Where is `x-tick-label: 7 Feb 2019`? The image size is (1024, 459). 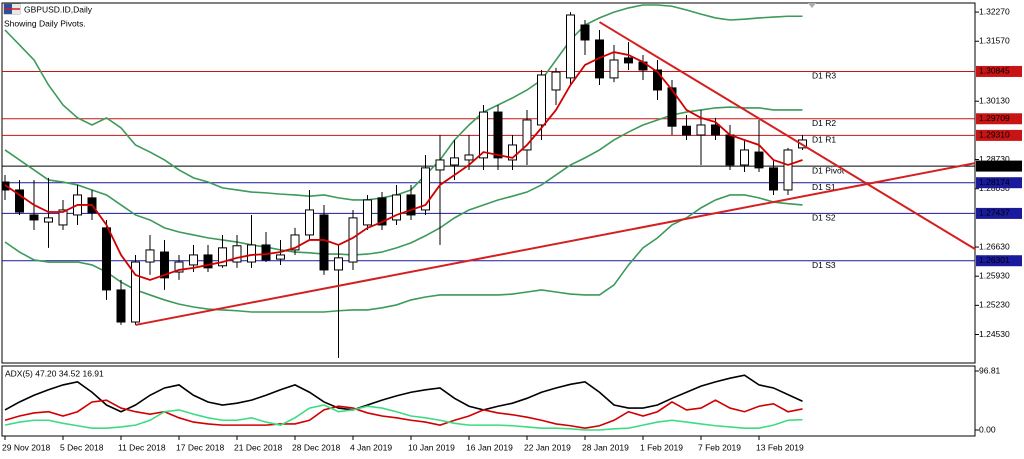 x-tick-label: 7 Feb 2019 is located at coordinates (719, 447).